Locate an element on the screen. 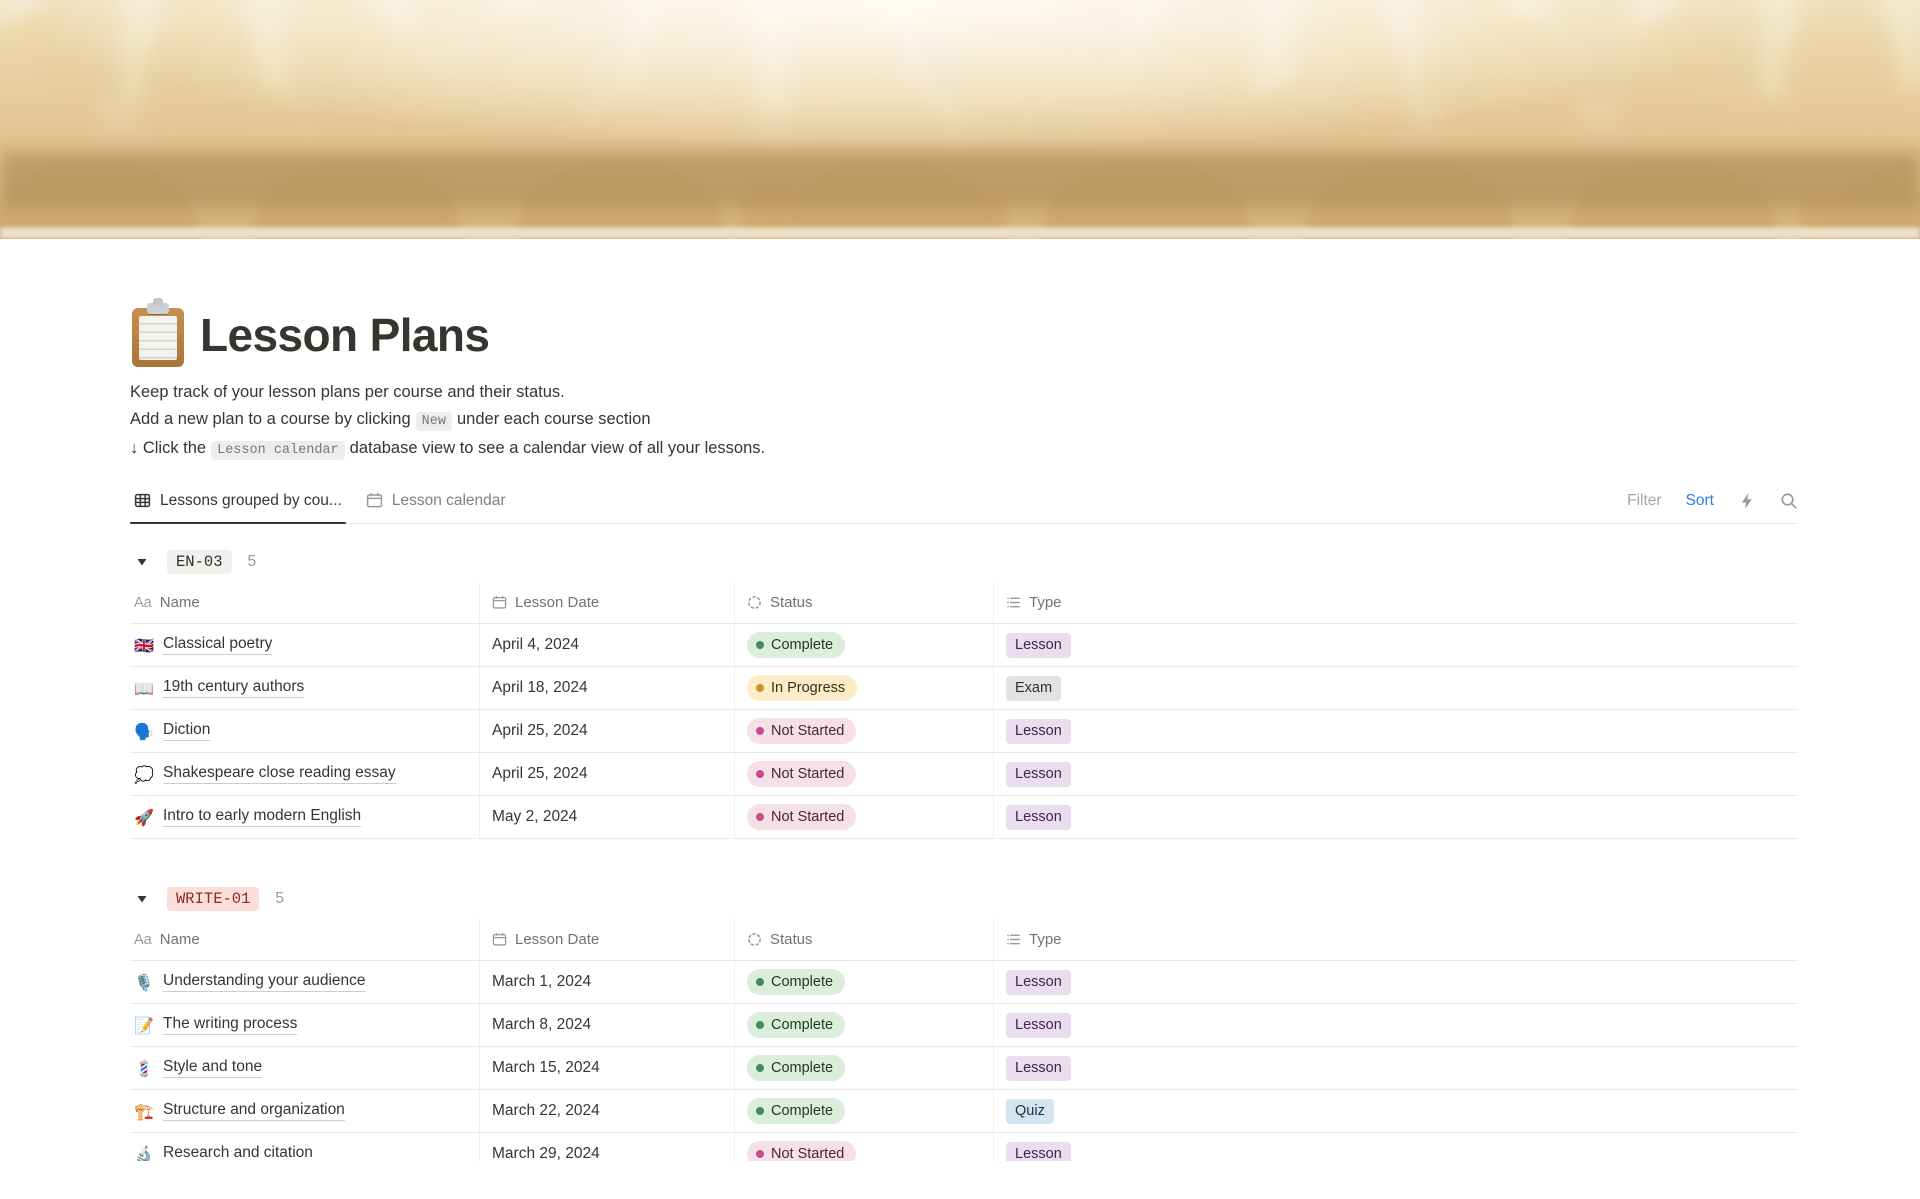  type-cell: Exam is located at coordinates (1396, 688).